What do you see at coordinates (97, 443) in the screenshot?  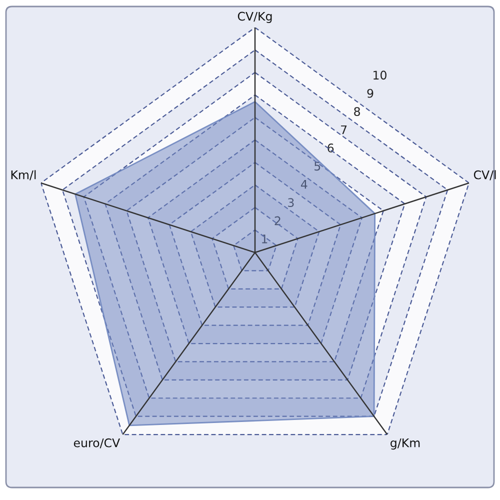 I see `spoke-label: euro/CV` at bounding box center [97, 443].